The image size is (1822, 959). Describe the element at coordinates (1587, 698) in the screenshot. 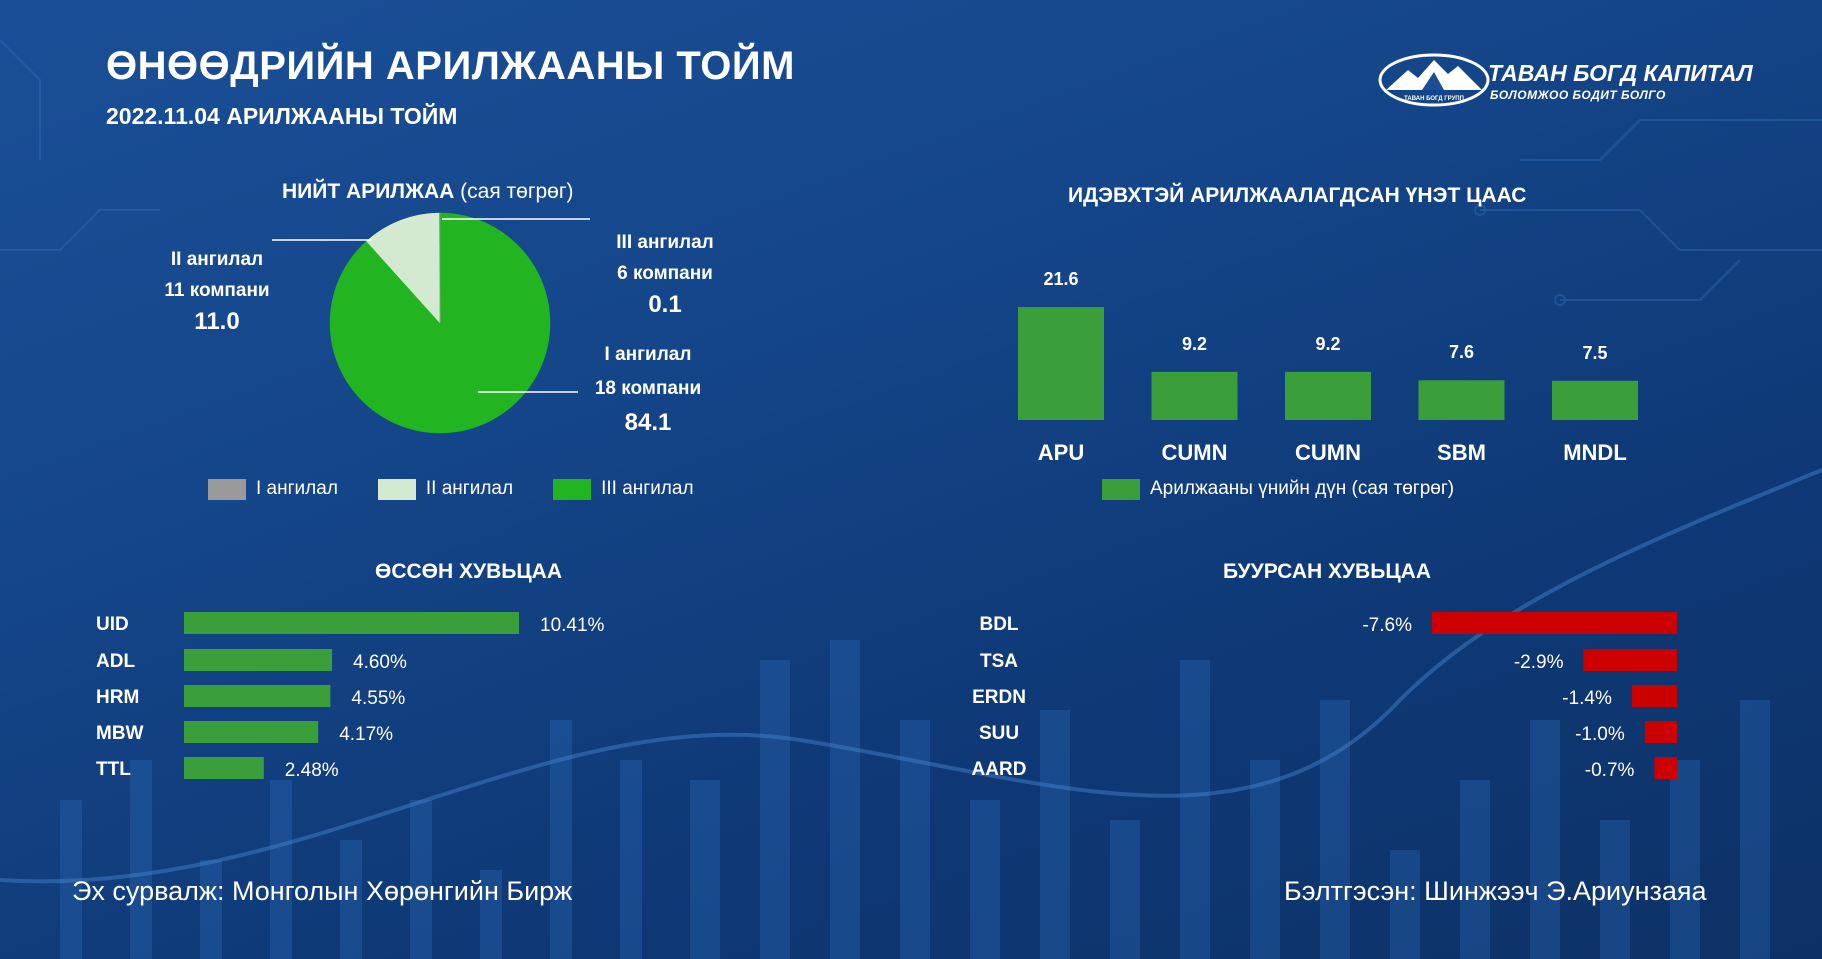

I see `loser-value-label: -1.4%` at that location.